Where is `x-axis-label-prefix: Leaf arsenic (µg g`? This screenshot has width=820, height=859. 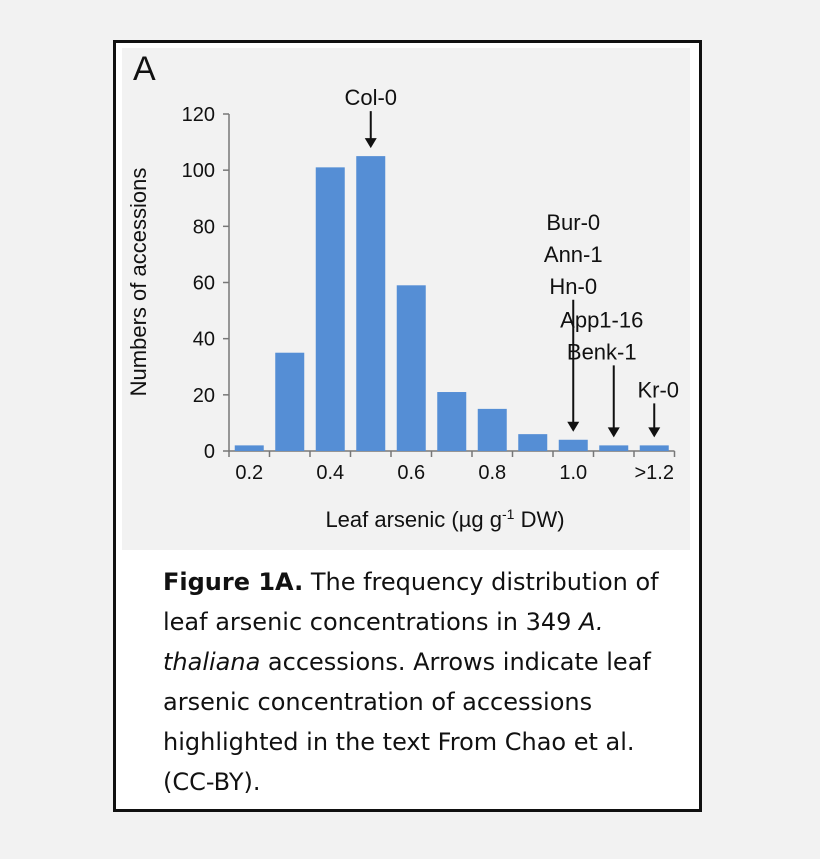
x-axis-label-prefix: Leaf arsenic (µg g is located at coordinates (413, 519).